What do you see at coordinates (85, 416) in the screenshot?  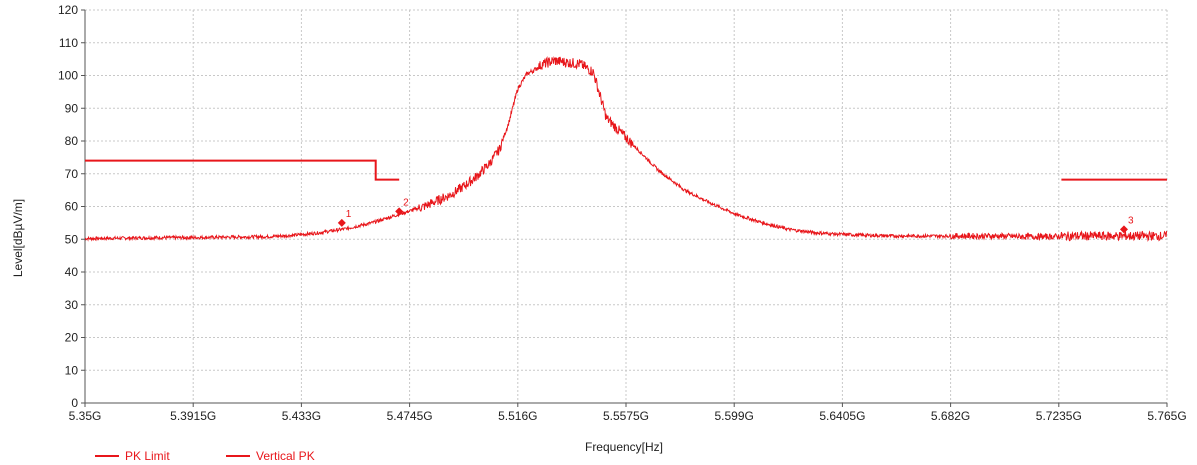 I see `x-tick-label: 5.35G` at bounding box center [85, 416].